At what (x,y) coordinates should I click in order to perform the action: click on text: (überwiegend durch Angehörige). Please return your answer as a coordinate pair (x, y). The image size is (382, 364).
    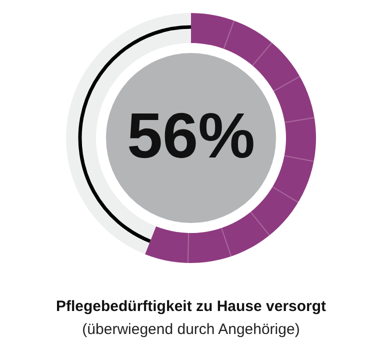
    Looking at the image, I should click on (191, 329).